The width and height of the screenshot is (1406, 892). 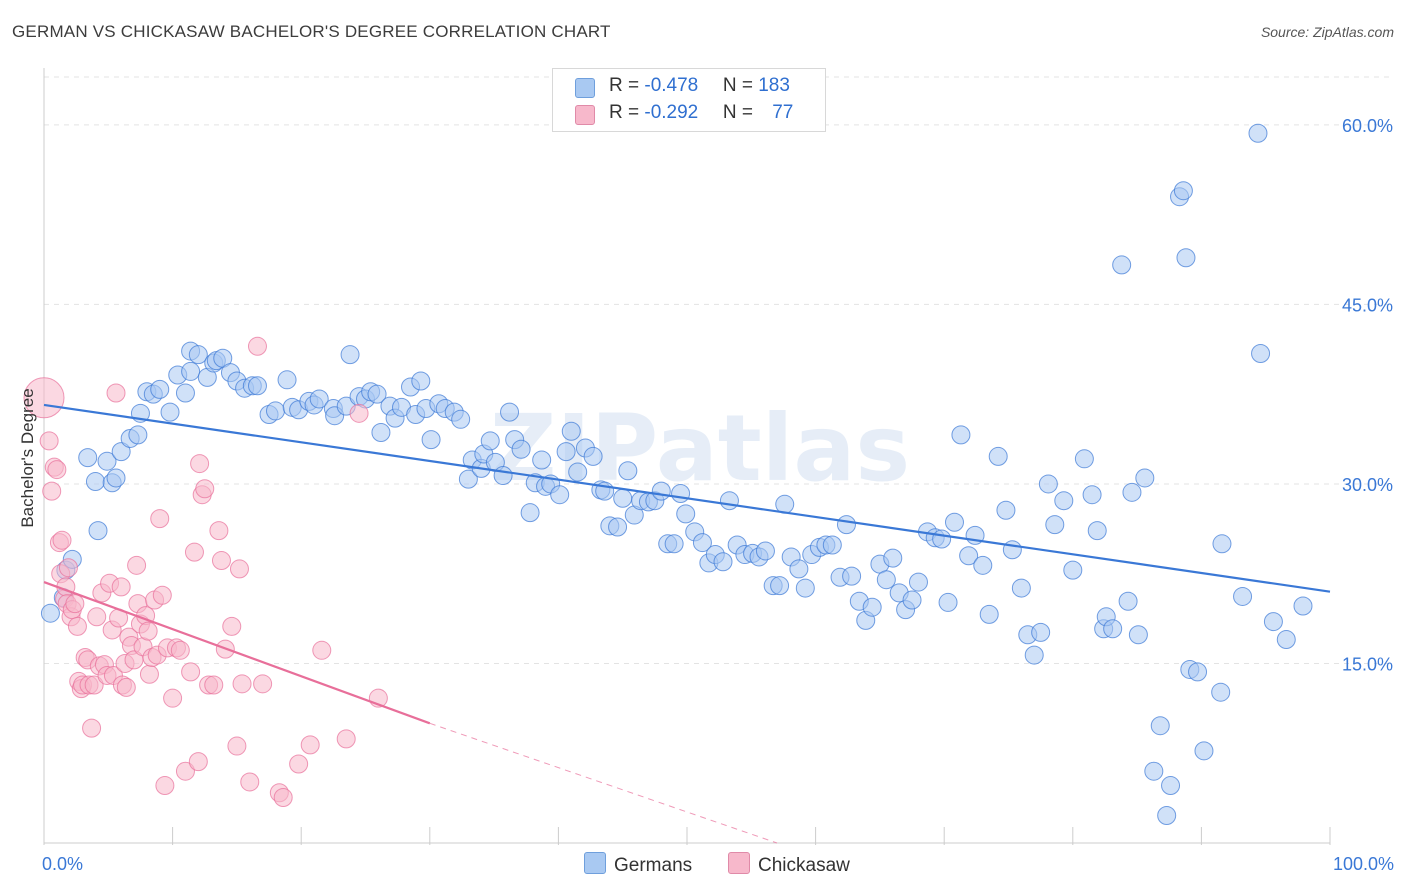 I want to click on legend: R = -0.478 N = 183 R = -0.292 N = 77, so click(x=689, y=100).